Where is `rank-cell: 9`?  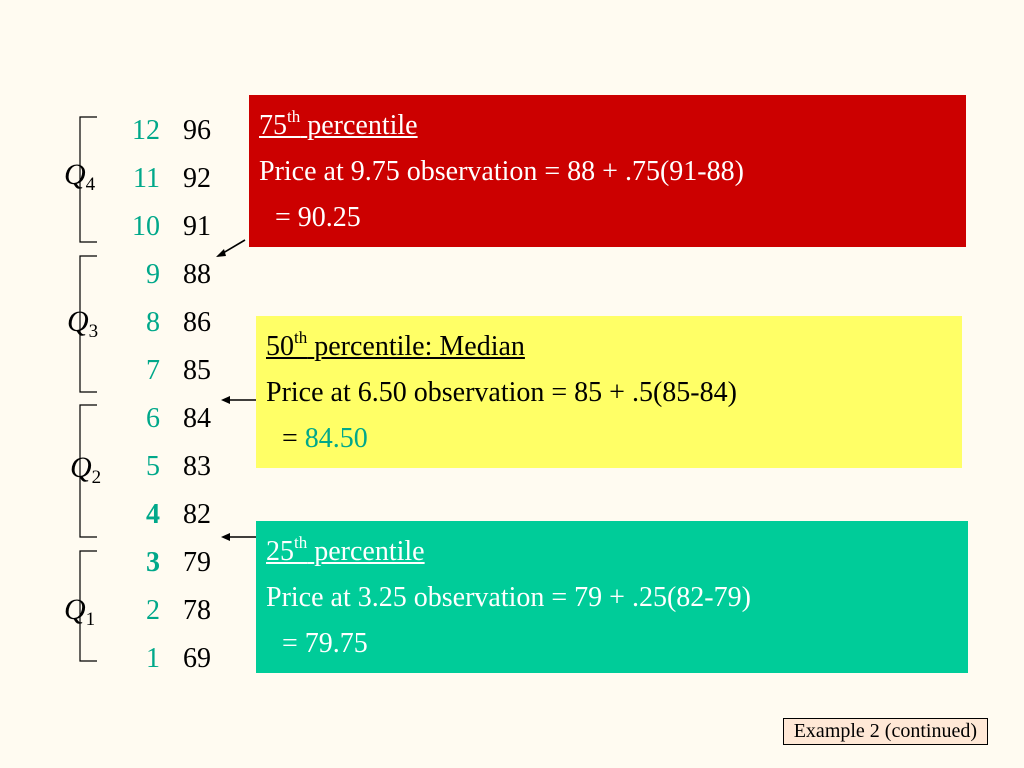
rank-cell: 9 is located at coordinates (153, 274).